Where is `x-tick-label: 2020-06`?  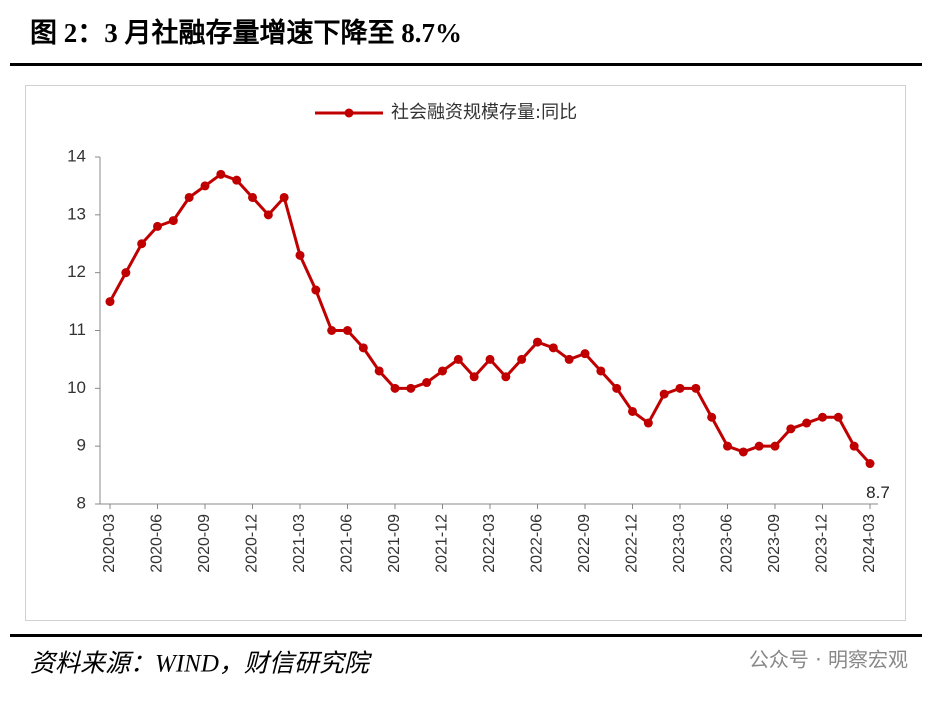 x-tick-label: 2020-06 is located at coordinates (157, 543).